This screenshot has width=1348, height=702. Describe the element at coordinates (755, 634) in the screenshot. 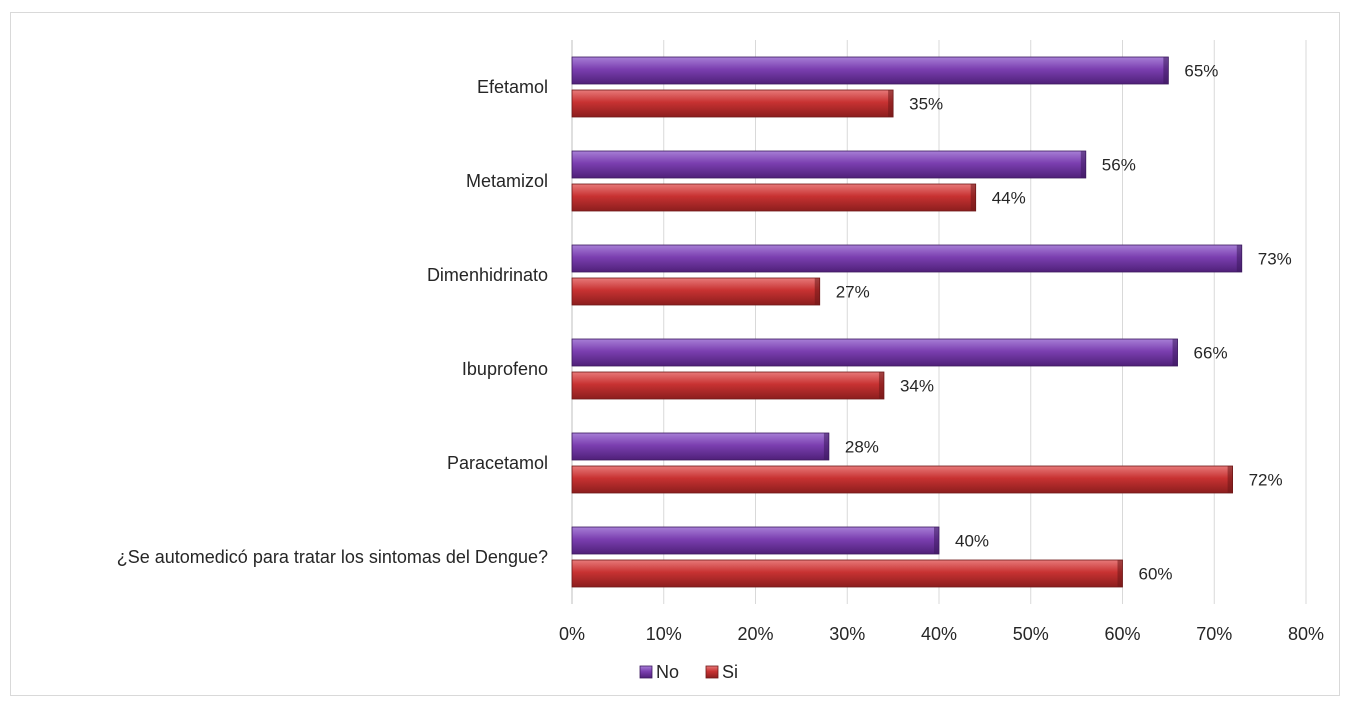

I see `x-tick-label: 20%` at that location.